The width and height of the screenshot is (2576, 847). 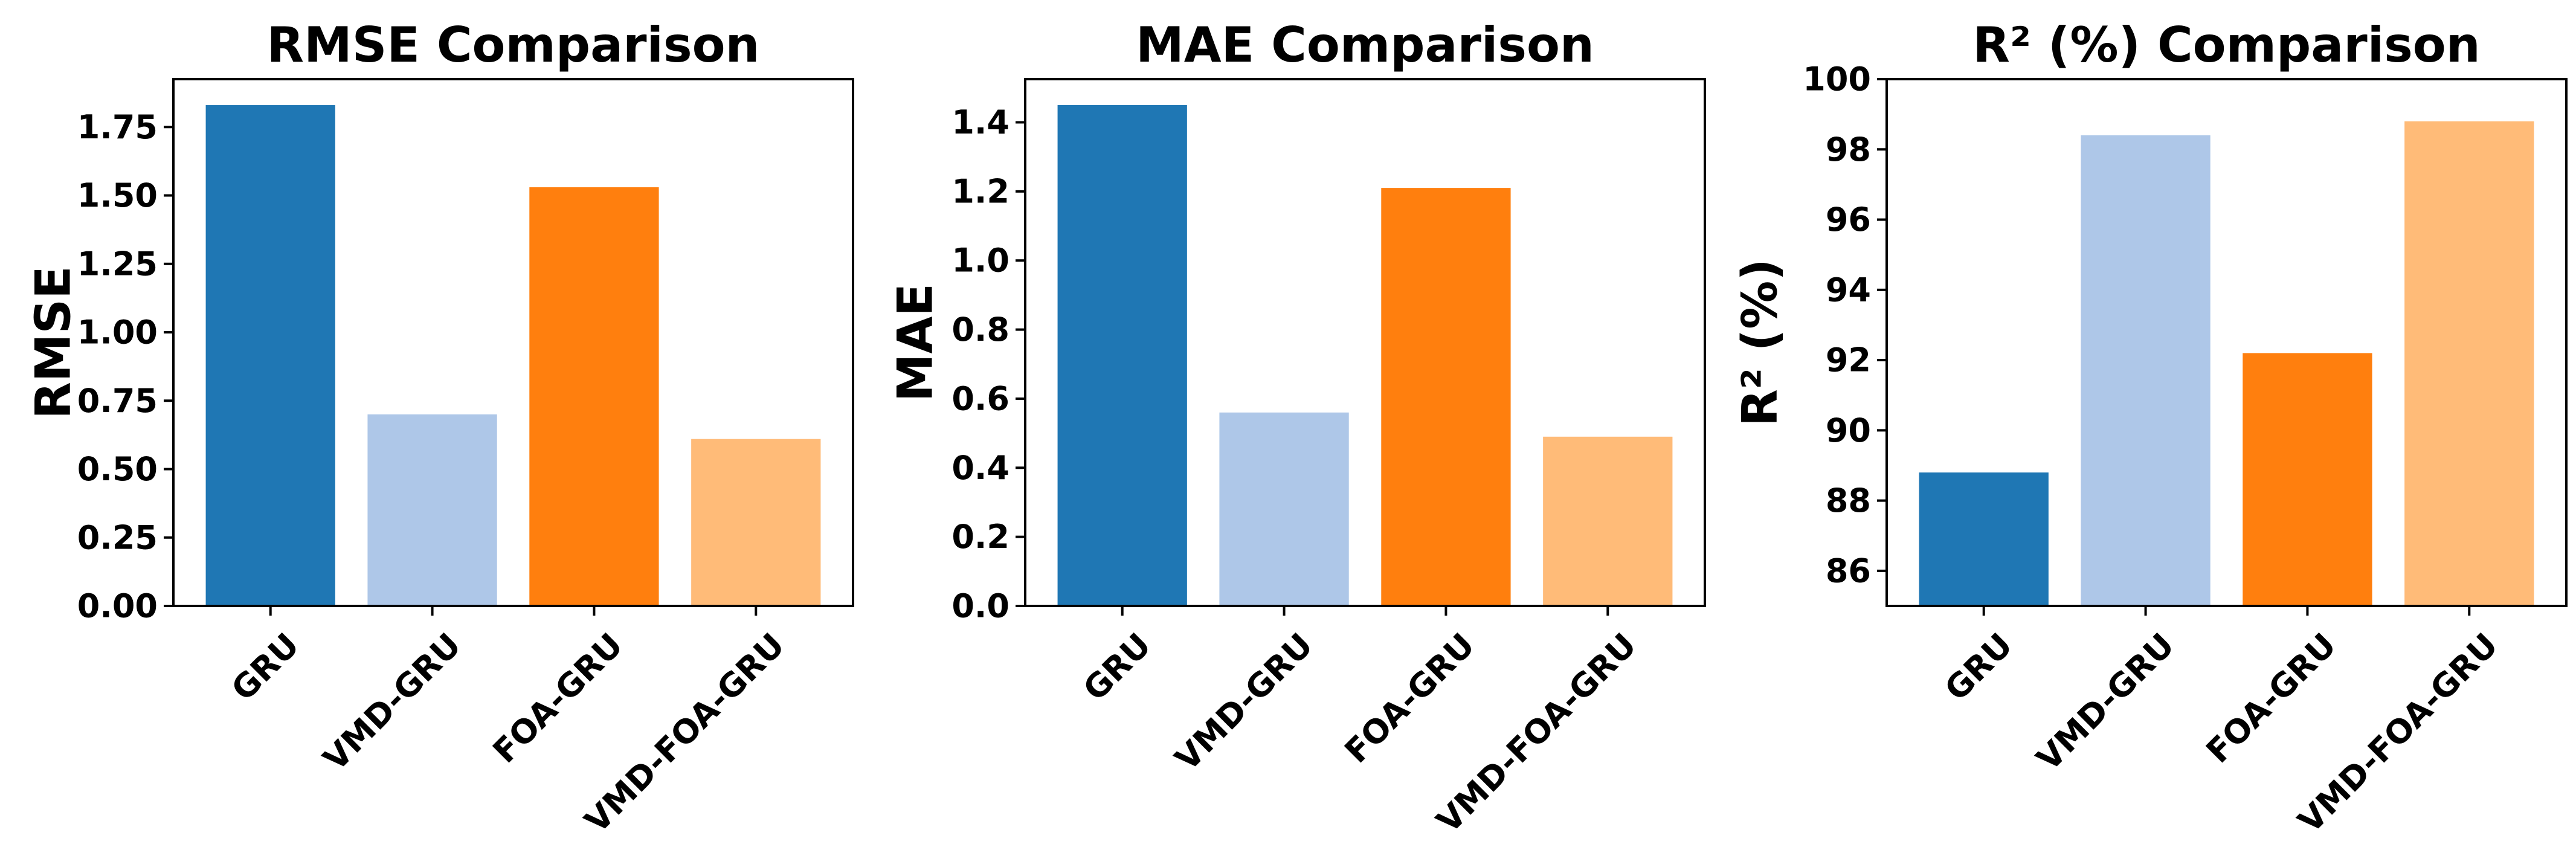 What do you see at coordinates (1849, 290) in the screenshot?
I see `y-tick-label: 94` at bounding box center [1849, 290].